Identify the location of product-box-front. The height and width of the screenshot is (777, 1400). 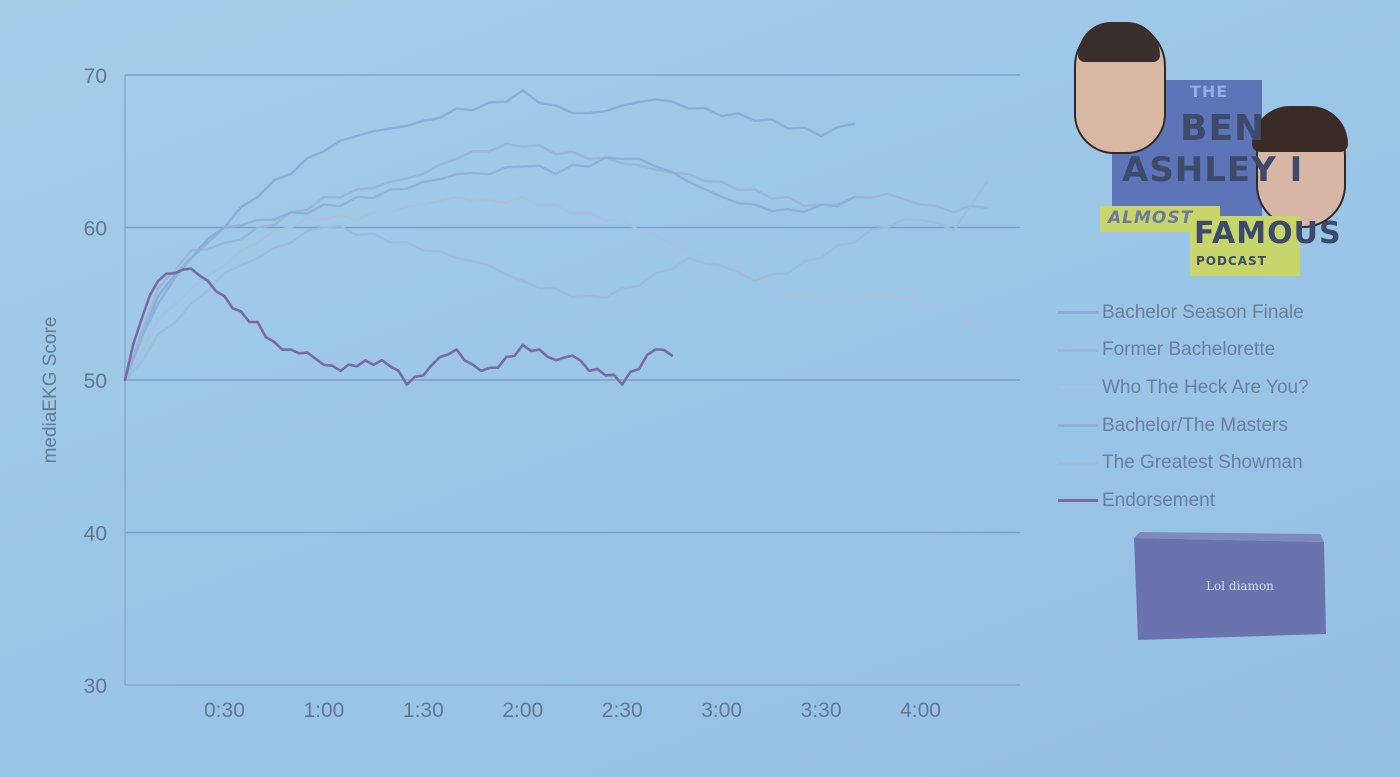
(1230, 589).